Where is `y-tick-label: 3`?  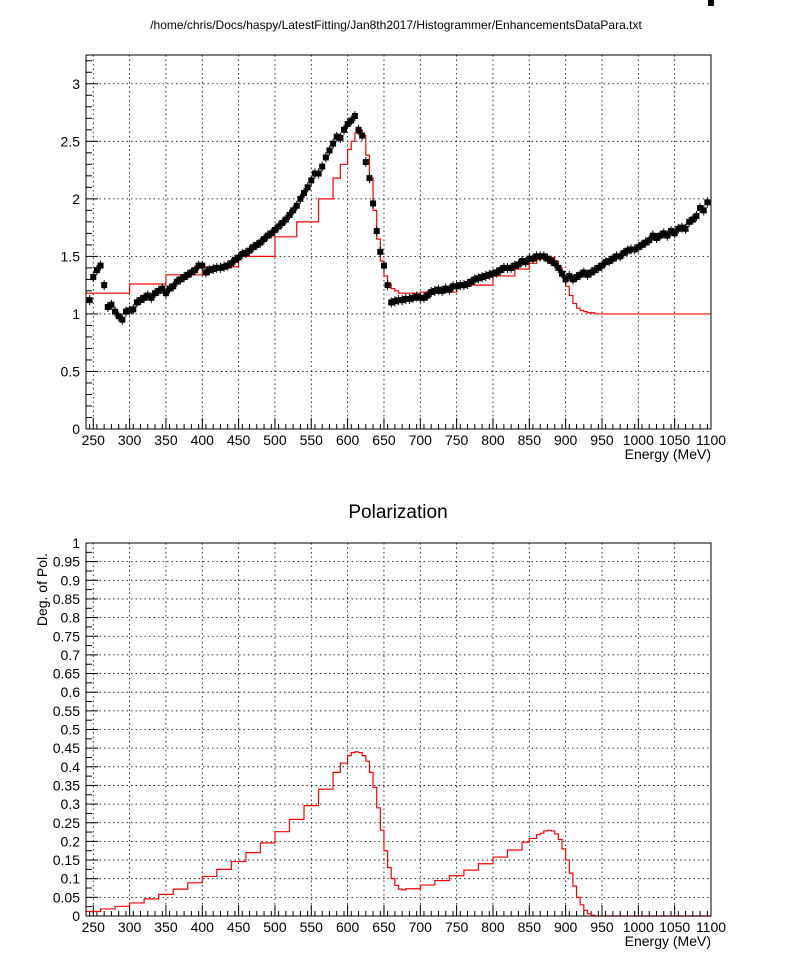 y-tick-label: 3 is located at coordinates (76, 84).